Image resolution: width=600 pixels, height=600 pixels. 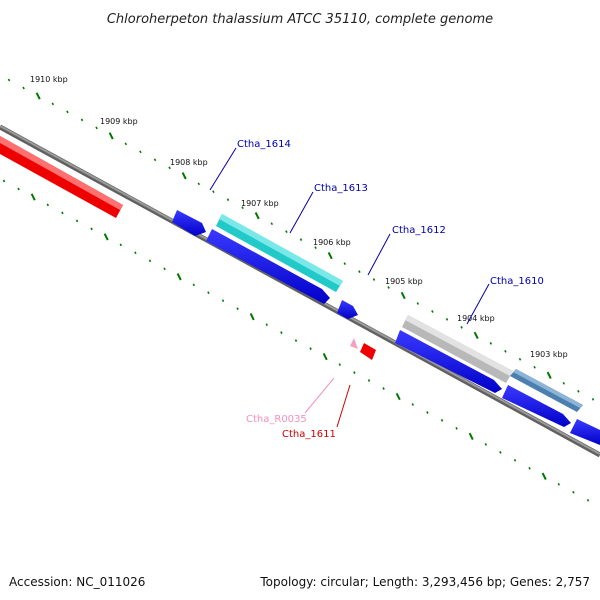 I want to click on scale-label-1906: 1906 kbp, so click(x=332, y=242).